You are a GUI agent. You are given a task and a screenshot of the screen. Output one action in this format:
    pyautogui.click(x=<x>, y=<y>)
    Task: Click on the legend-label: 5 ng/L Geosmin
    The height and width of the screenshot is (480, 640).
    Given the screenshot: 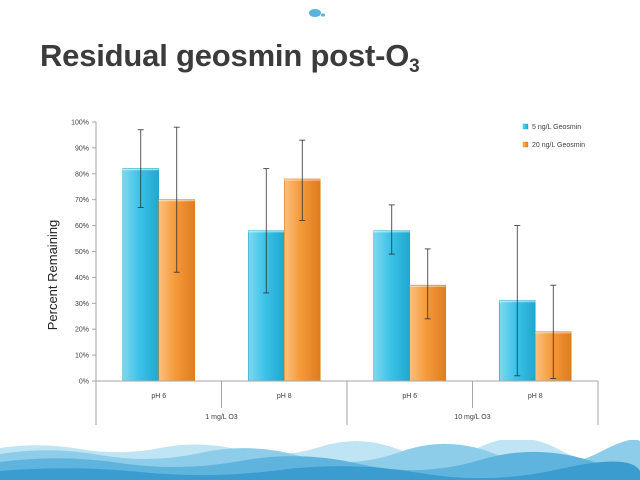 What is the action you would take?
    pyautogui.click(x=556, y=127)
    